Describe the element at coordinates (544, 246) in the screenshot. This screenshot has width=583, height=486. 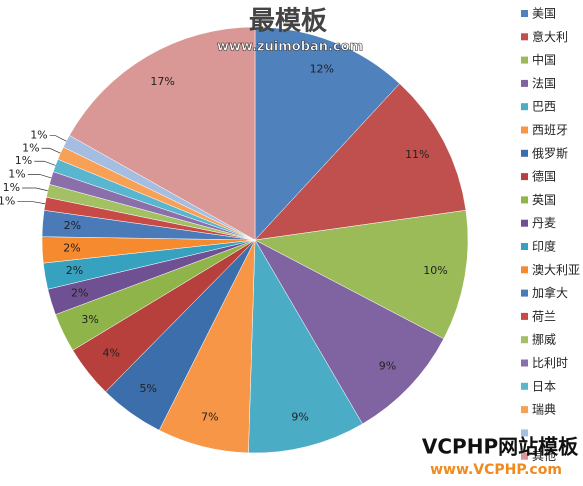
I see `legend-label: 印度` at that location.